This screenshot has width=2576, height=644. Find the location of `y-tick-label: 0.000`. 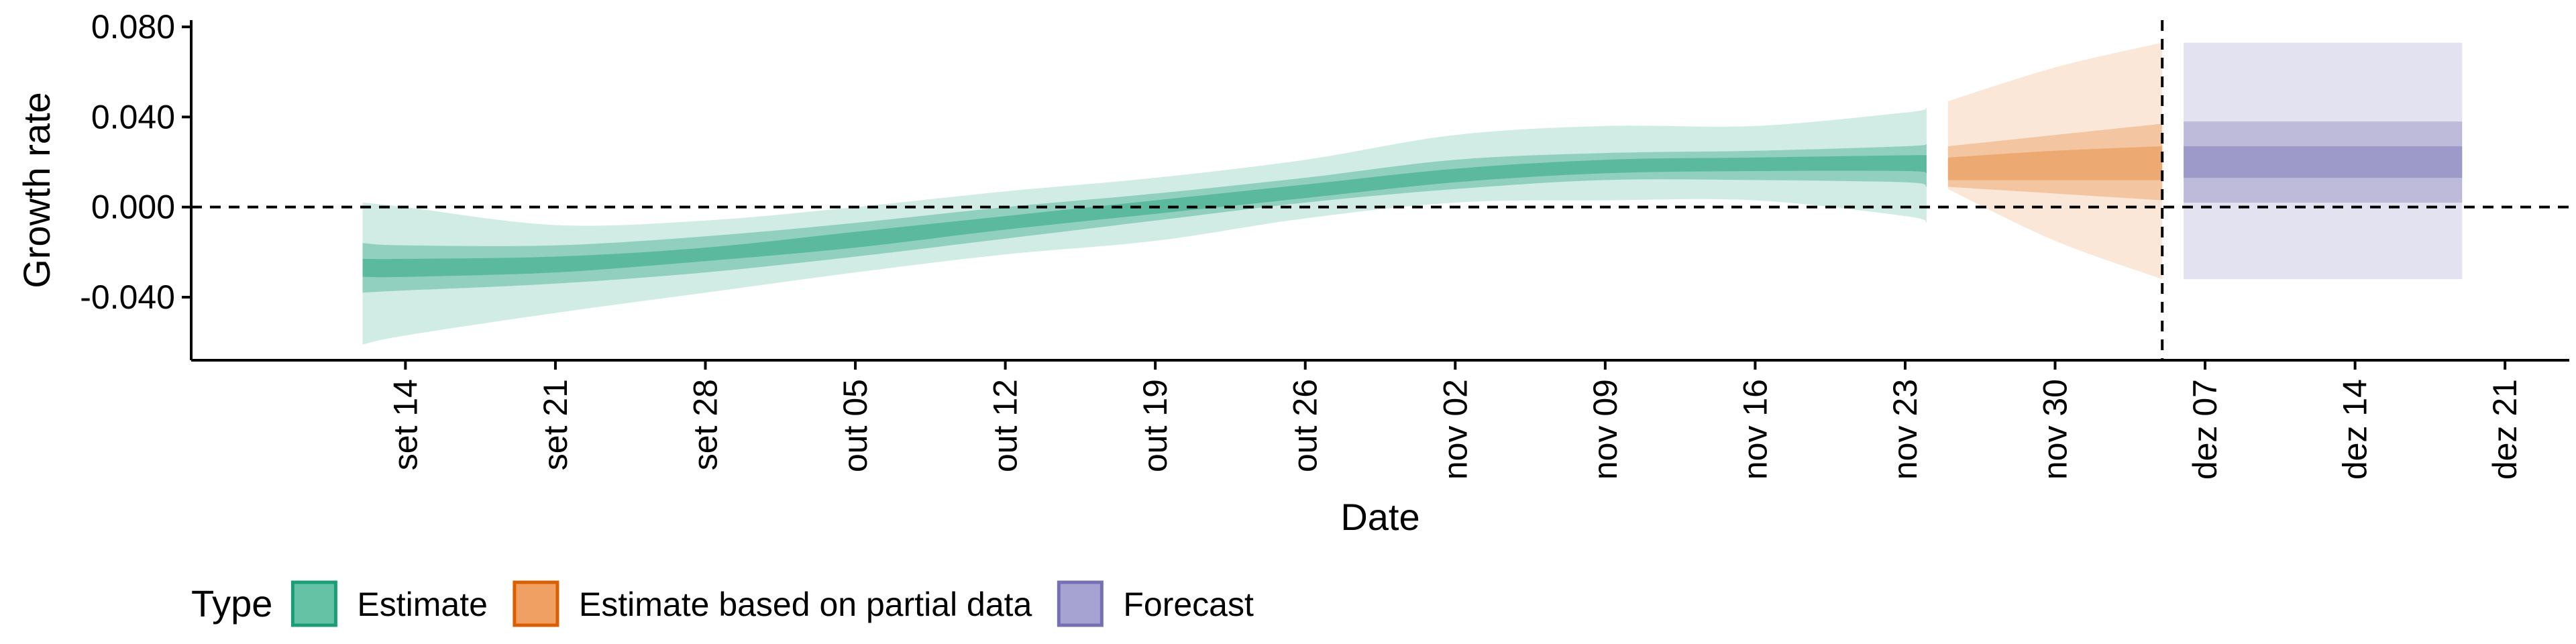

y-tick-label: 0.000 is located at coordinates (133, 207).